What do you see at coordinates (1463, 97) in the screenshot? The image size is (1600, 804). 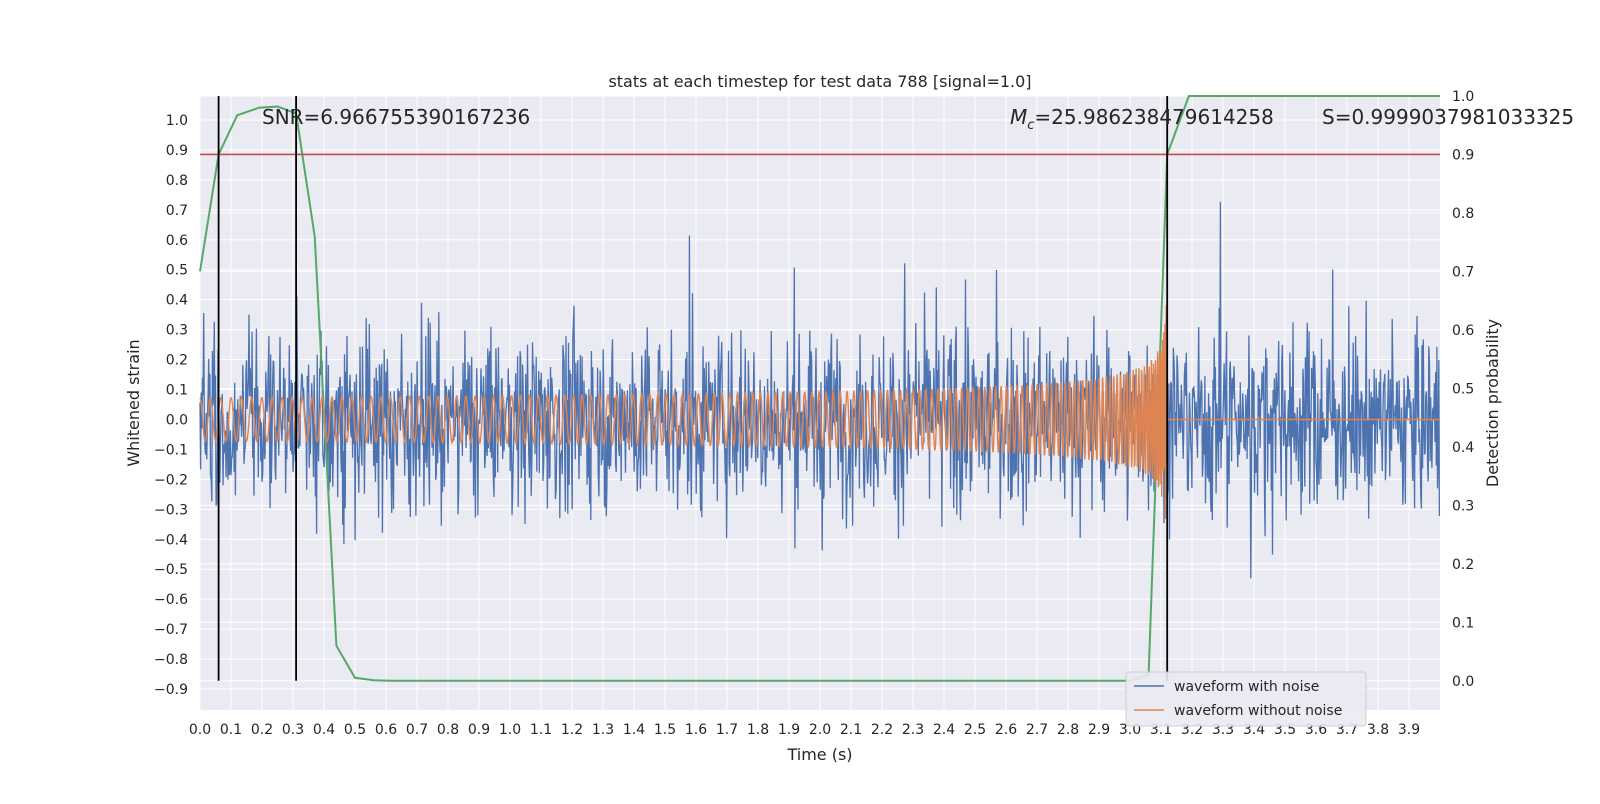 I see `y-right-tick-label: 1.0` at bounding box center [1463, 97].